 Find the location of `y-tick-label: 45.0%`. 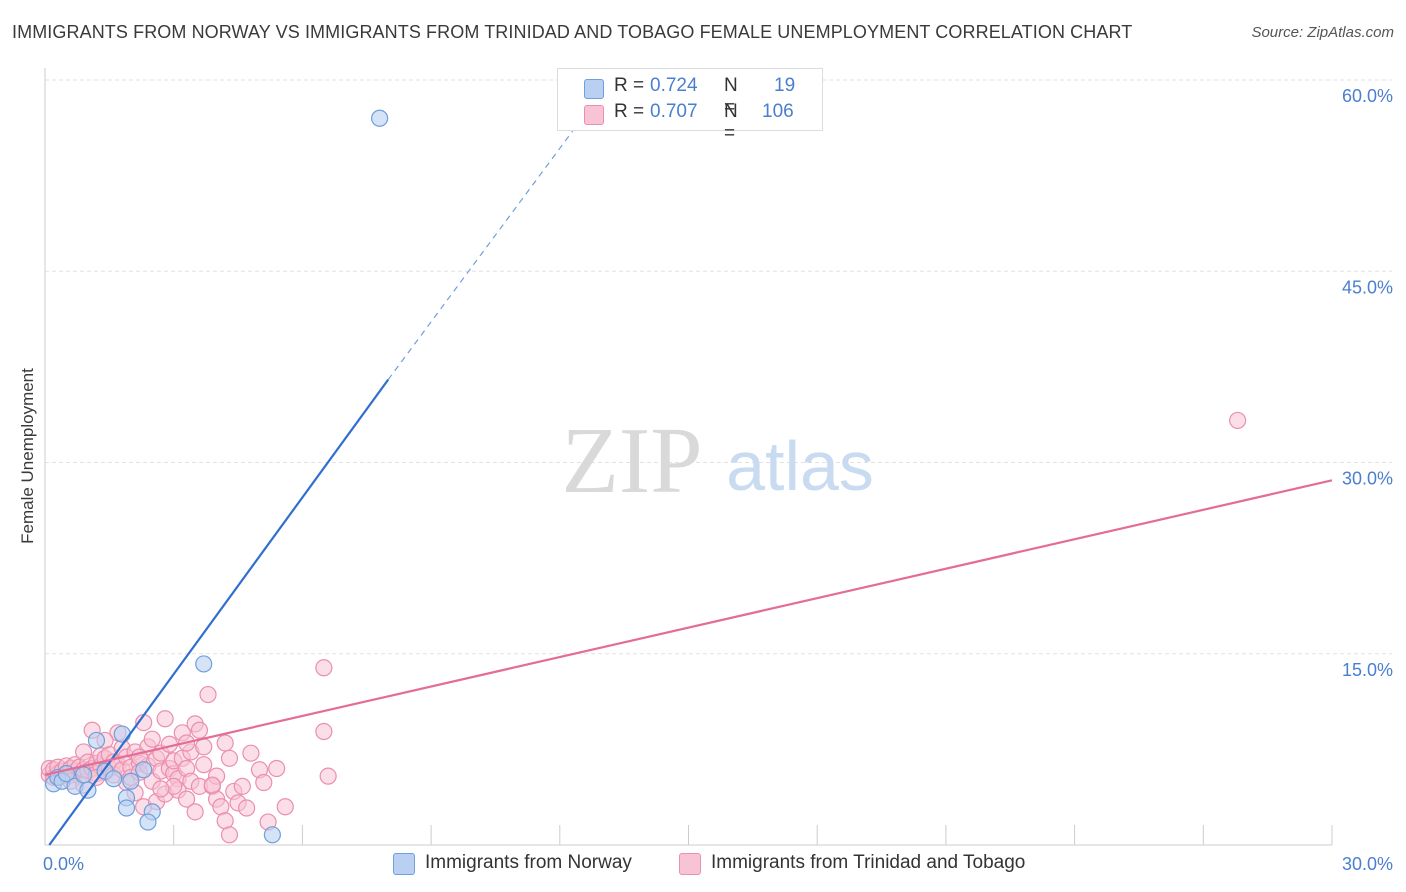

y-tick-label: 45.0% is located at coordinates (1367, 287).